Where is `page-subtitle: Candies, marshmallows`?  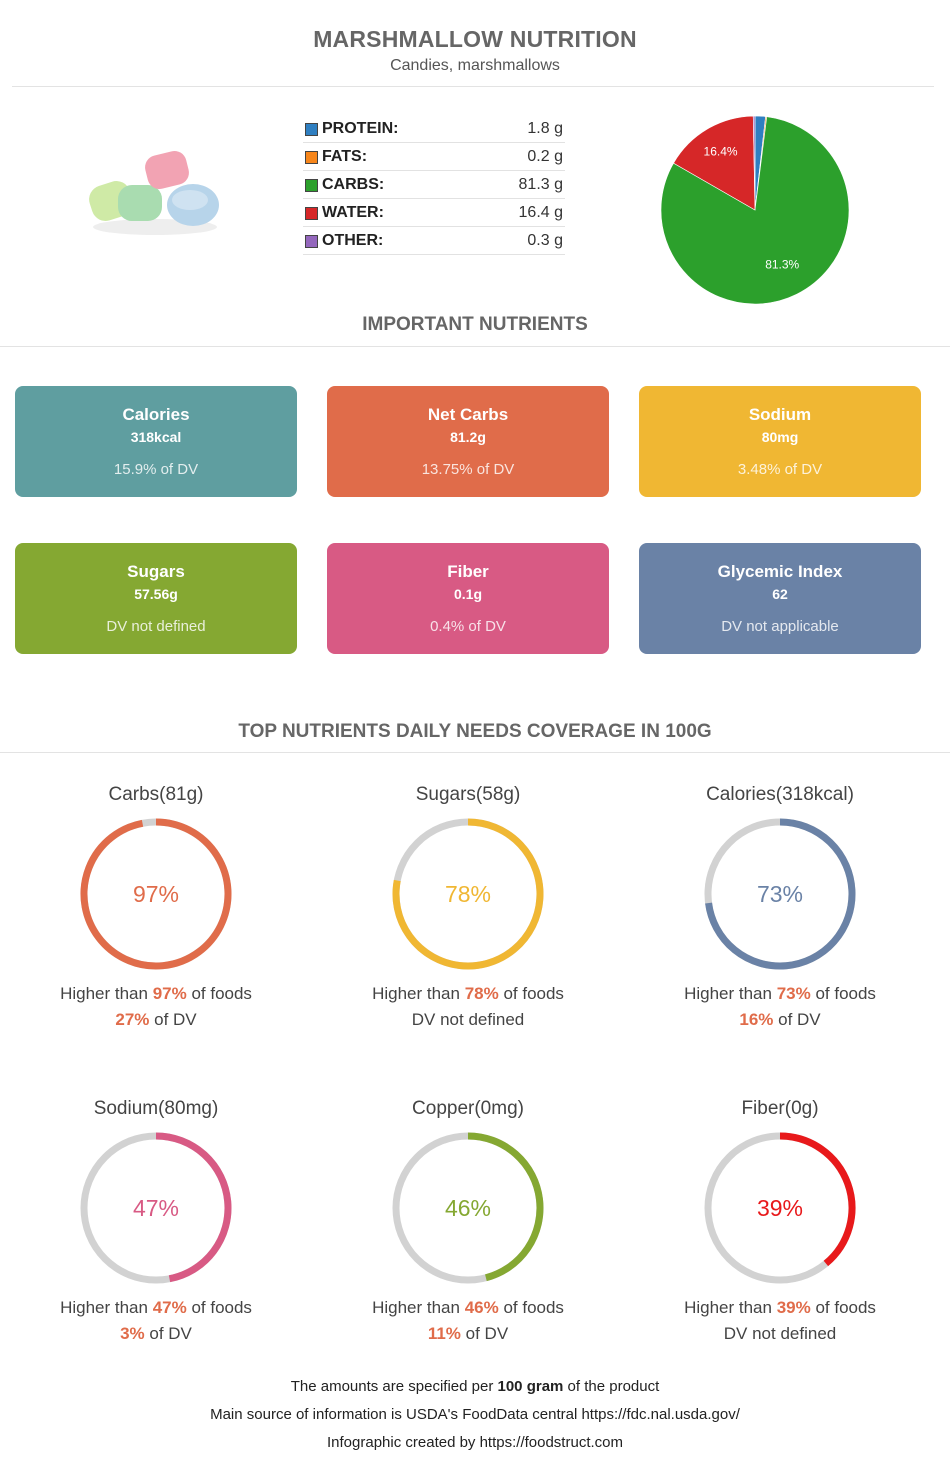
page-subtitle: Candies, marshmallows is located at coordinates (475, 65).